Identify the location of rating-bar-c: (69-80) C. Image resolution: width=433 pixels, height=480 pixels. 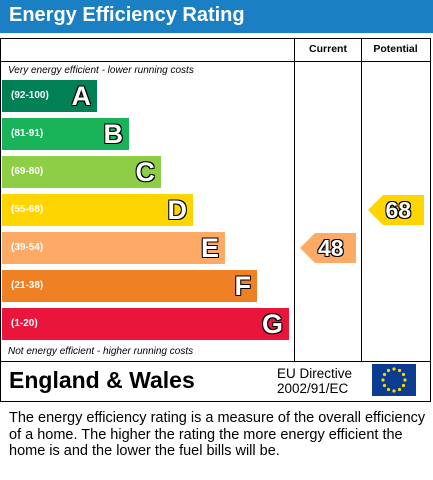
(81, 172).